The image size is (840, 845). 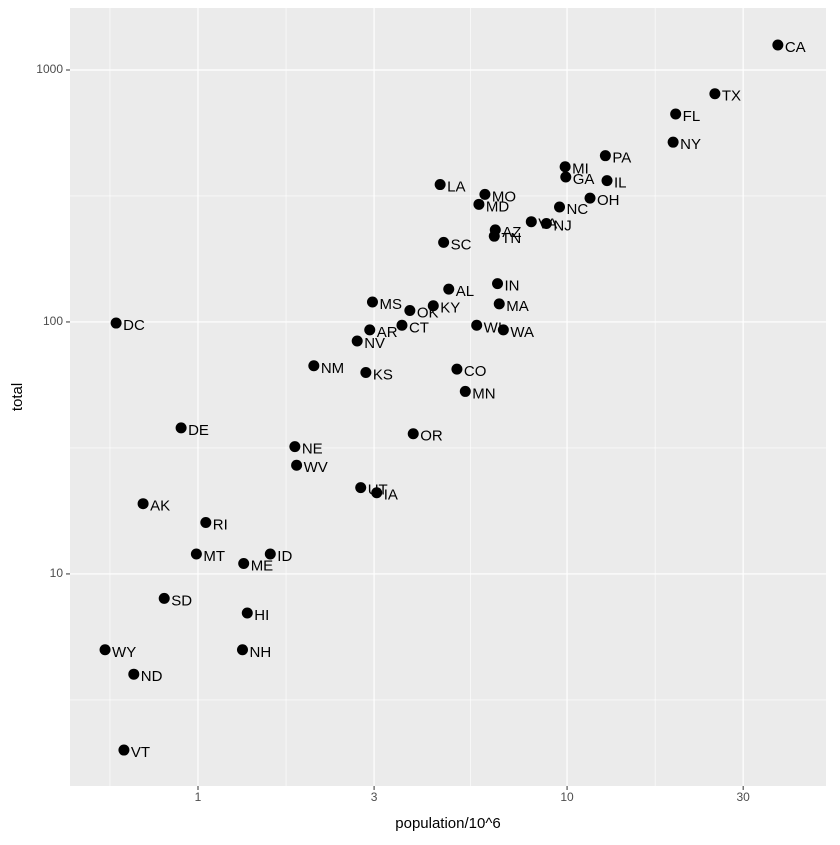 I want to click on point-label: OH, so click(x=608, y=200).